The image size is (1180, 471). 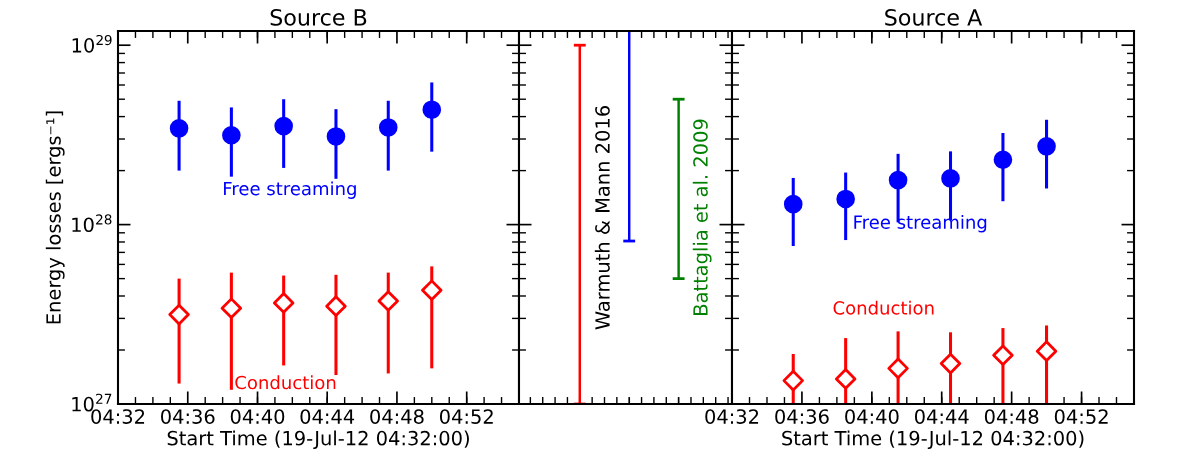 What do you see at coordinates (290, 190) in the screenshot?
I see `text: Free streaming` at bounding box center [290, 190].